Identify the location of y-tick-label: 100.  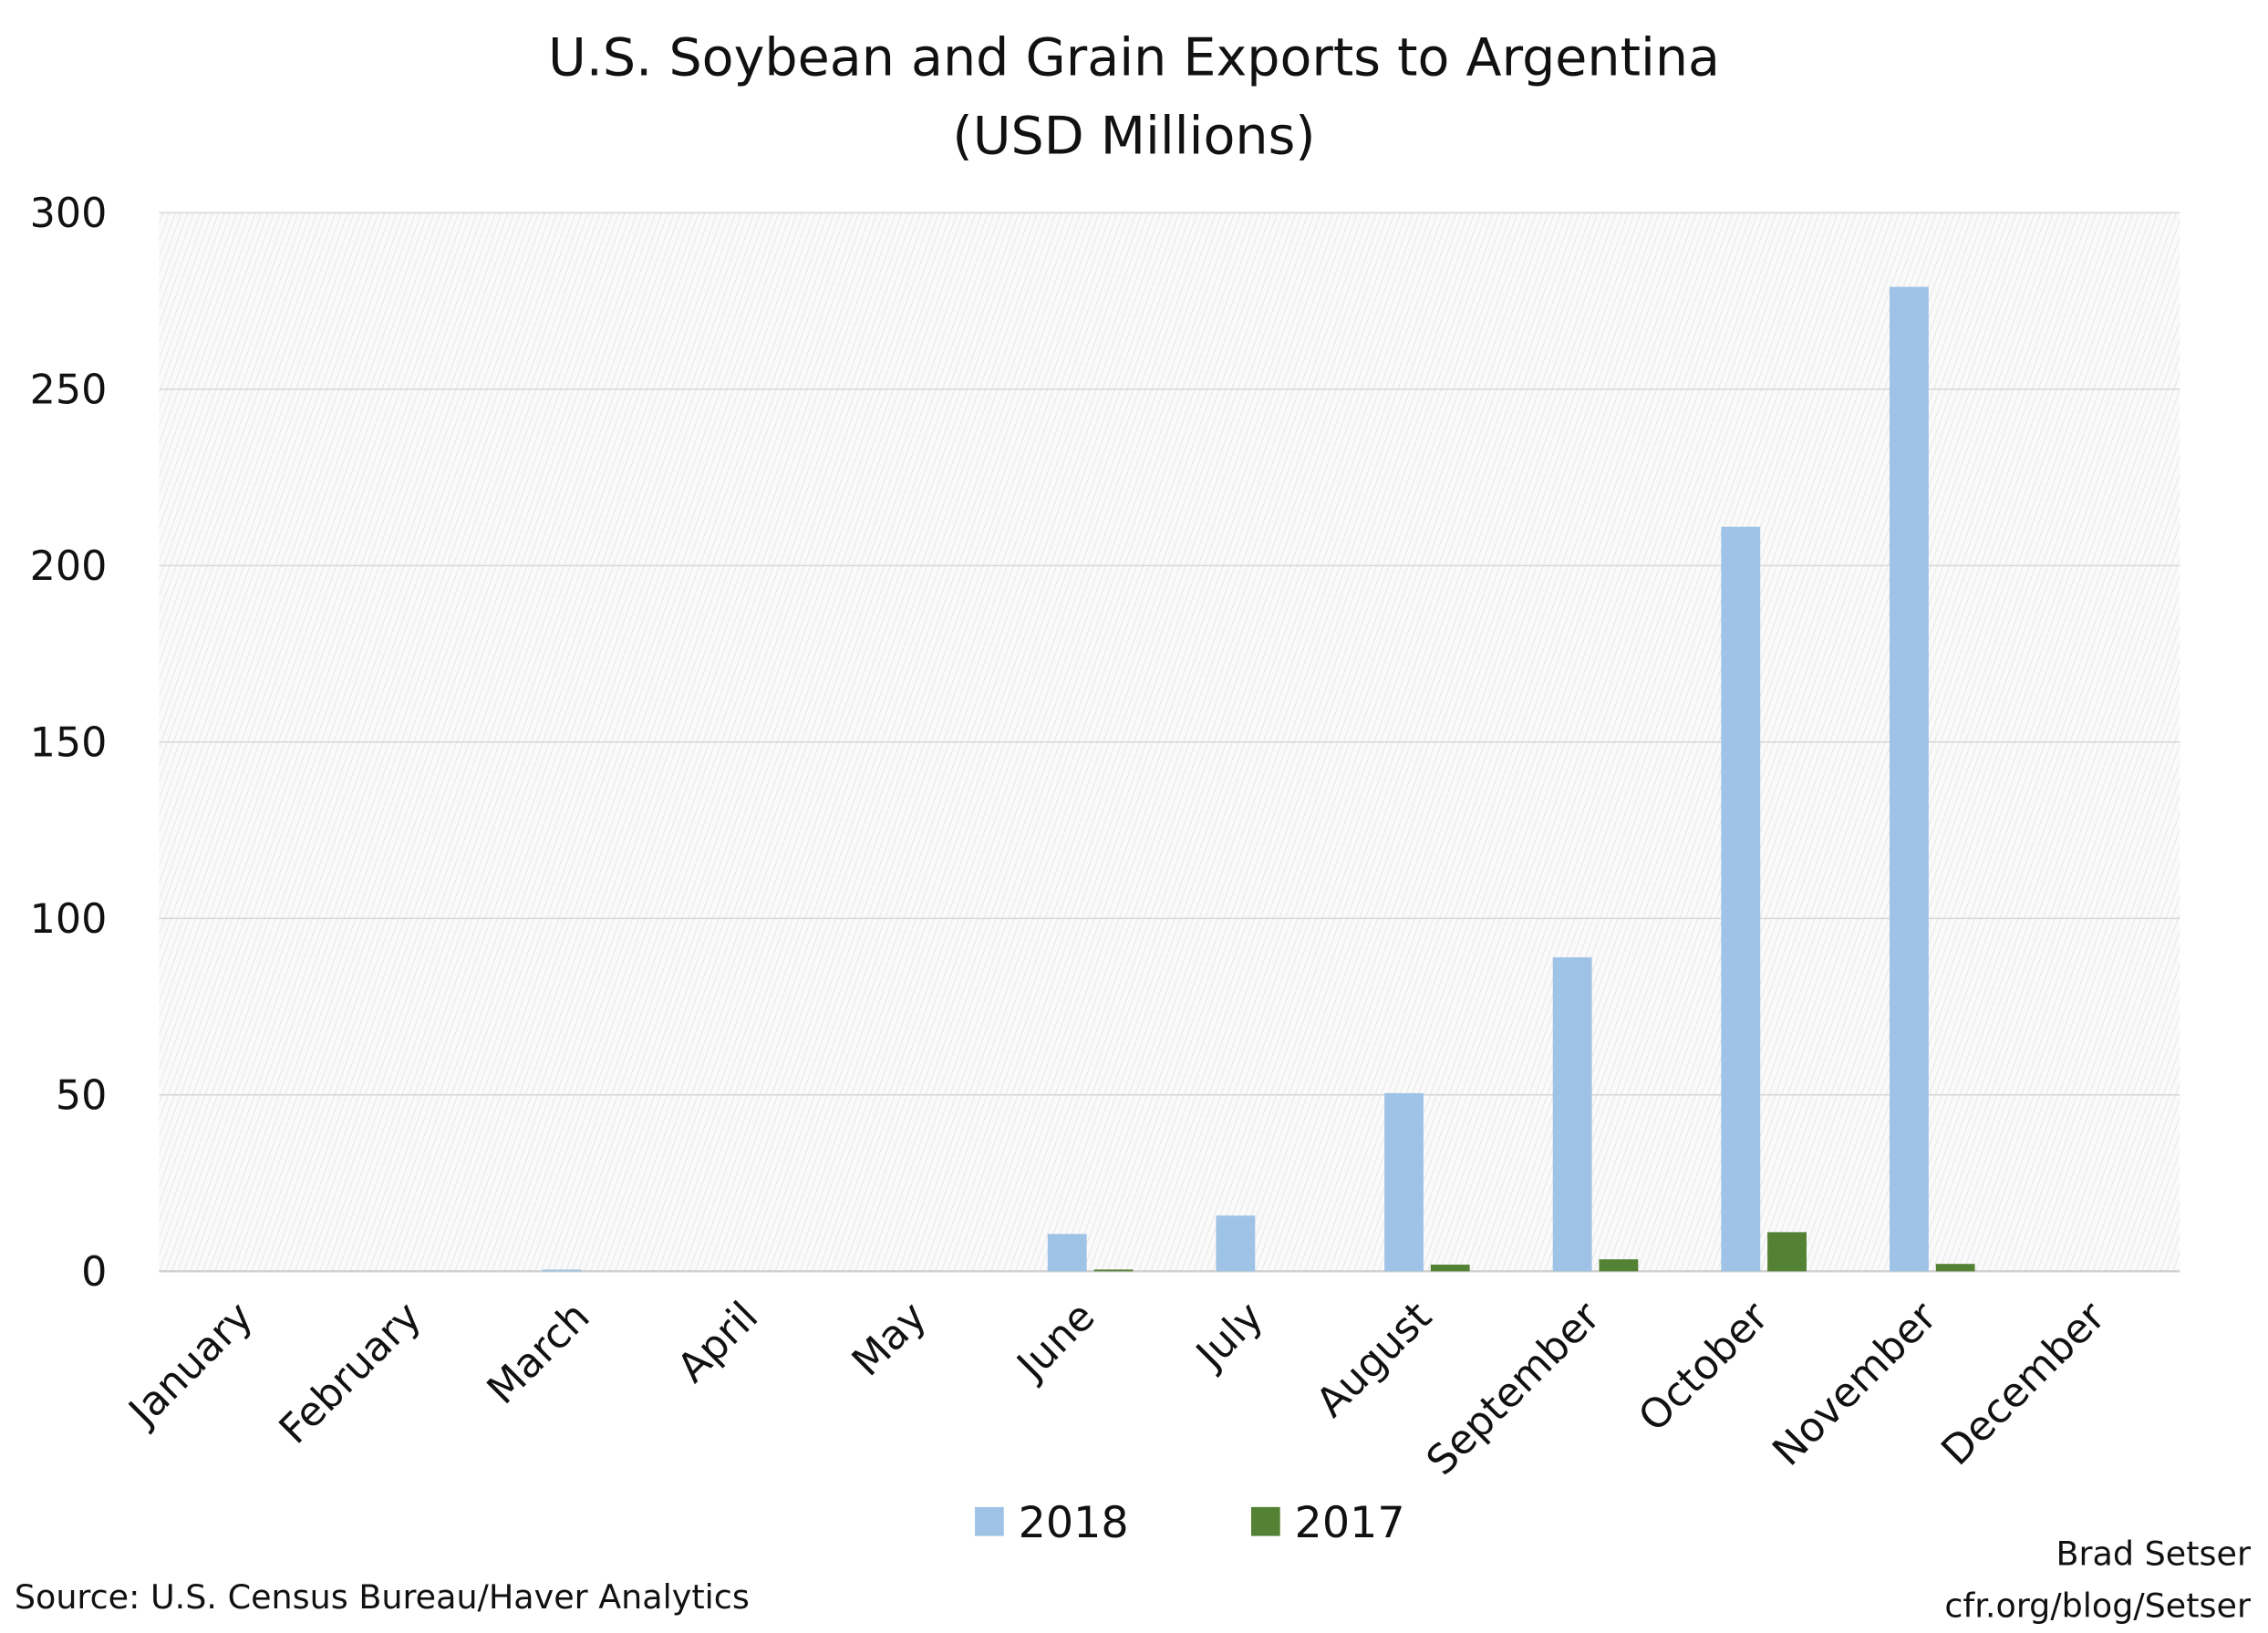
(69, 919).